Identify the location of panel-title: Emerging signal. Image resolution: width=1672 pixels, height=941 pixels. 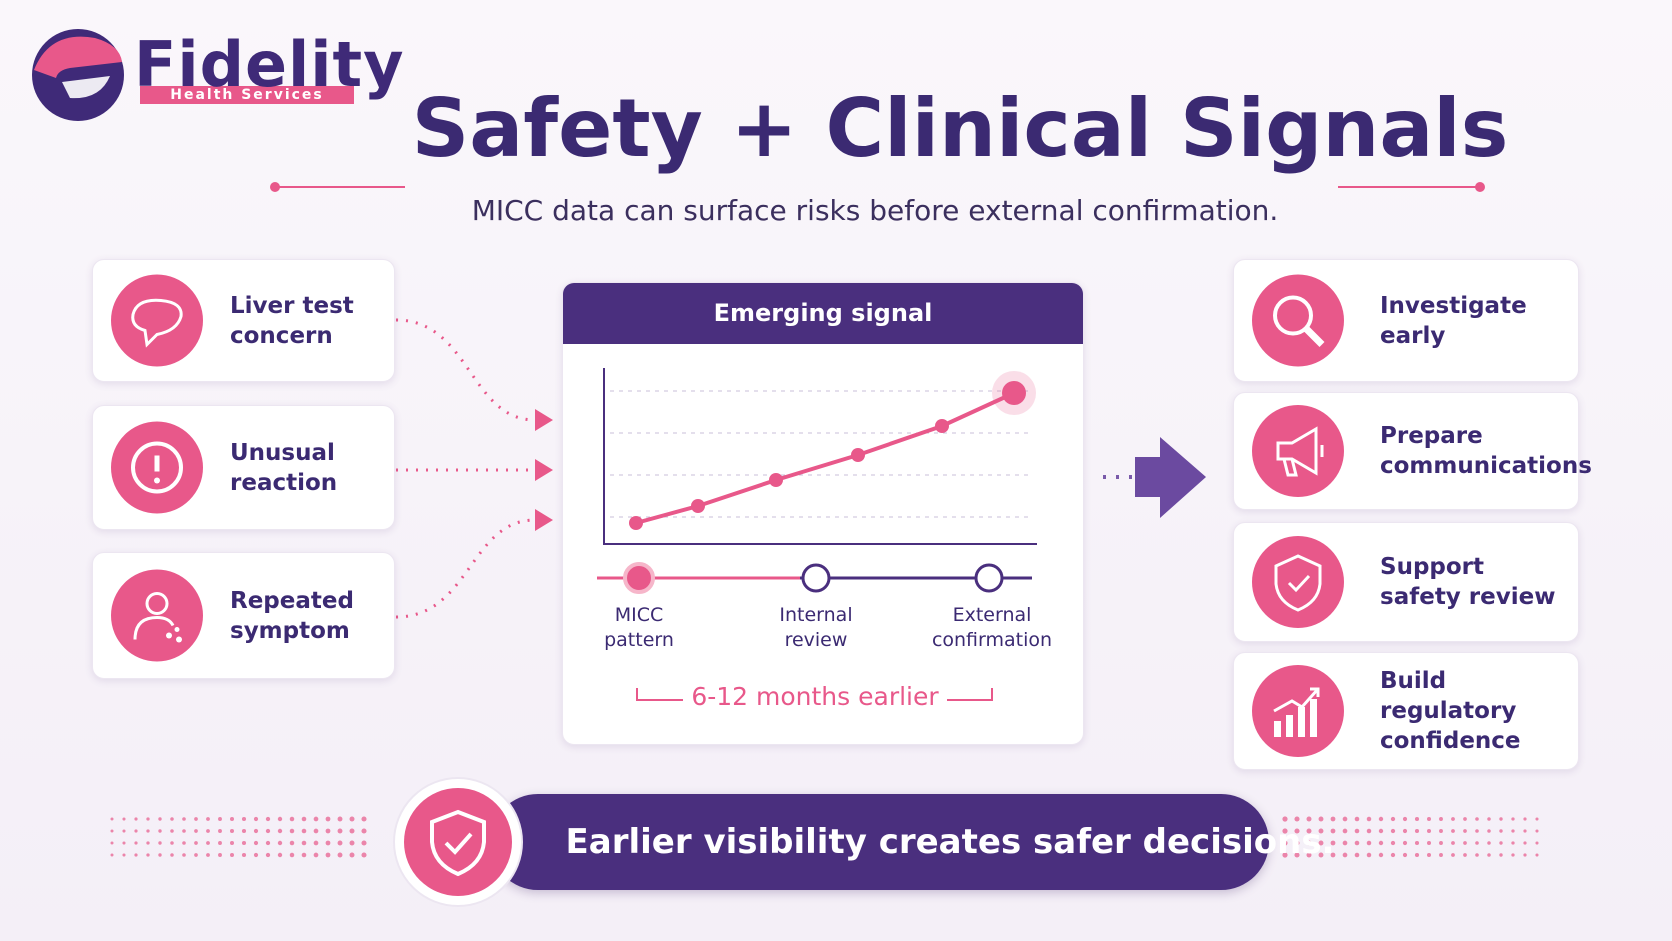
(823, 313).